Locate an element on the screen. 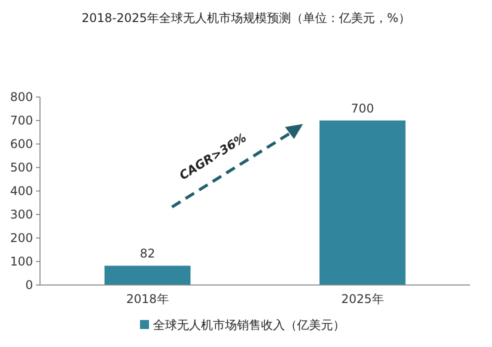 The height and width of the screenshot is (347, 492). y-tick-label: 0 is located at coordinates (29, 285).